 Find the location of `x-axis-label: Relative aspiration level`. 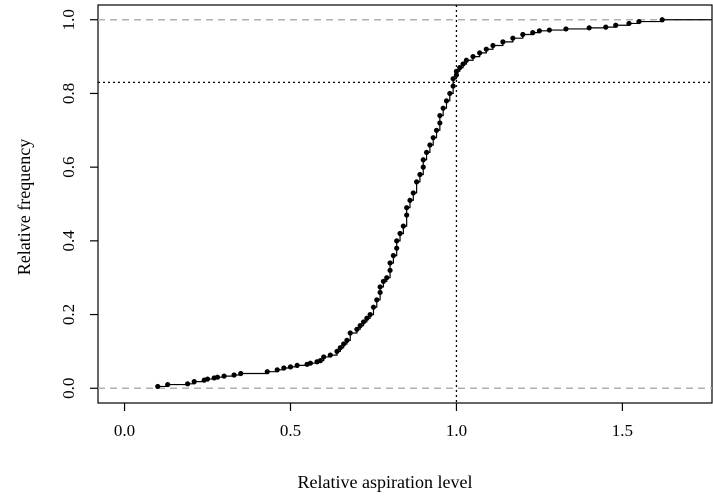

x-axis-label: Relative aspiration level is located at coordinates (385, 482).